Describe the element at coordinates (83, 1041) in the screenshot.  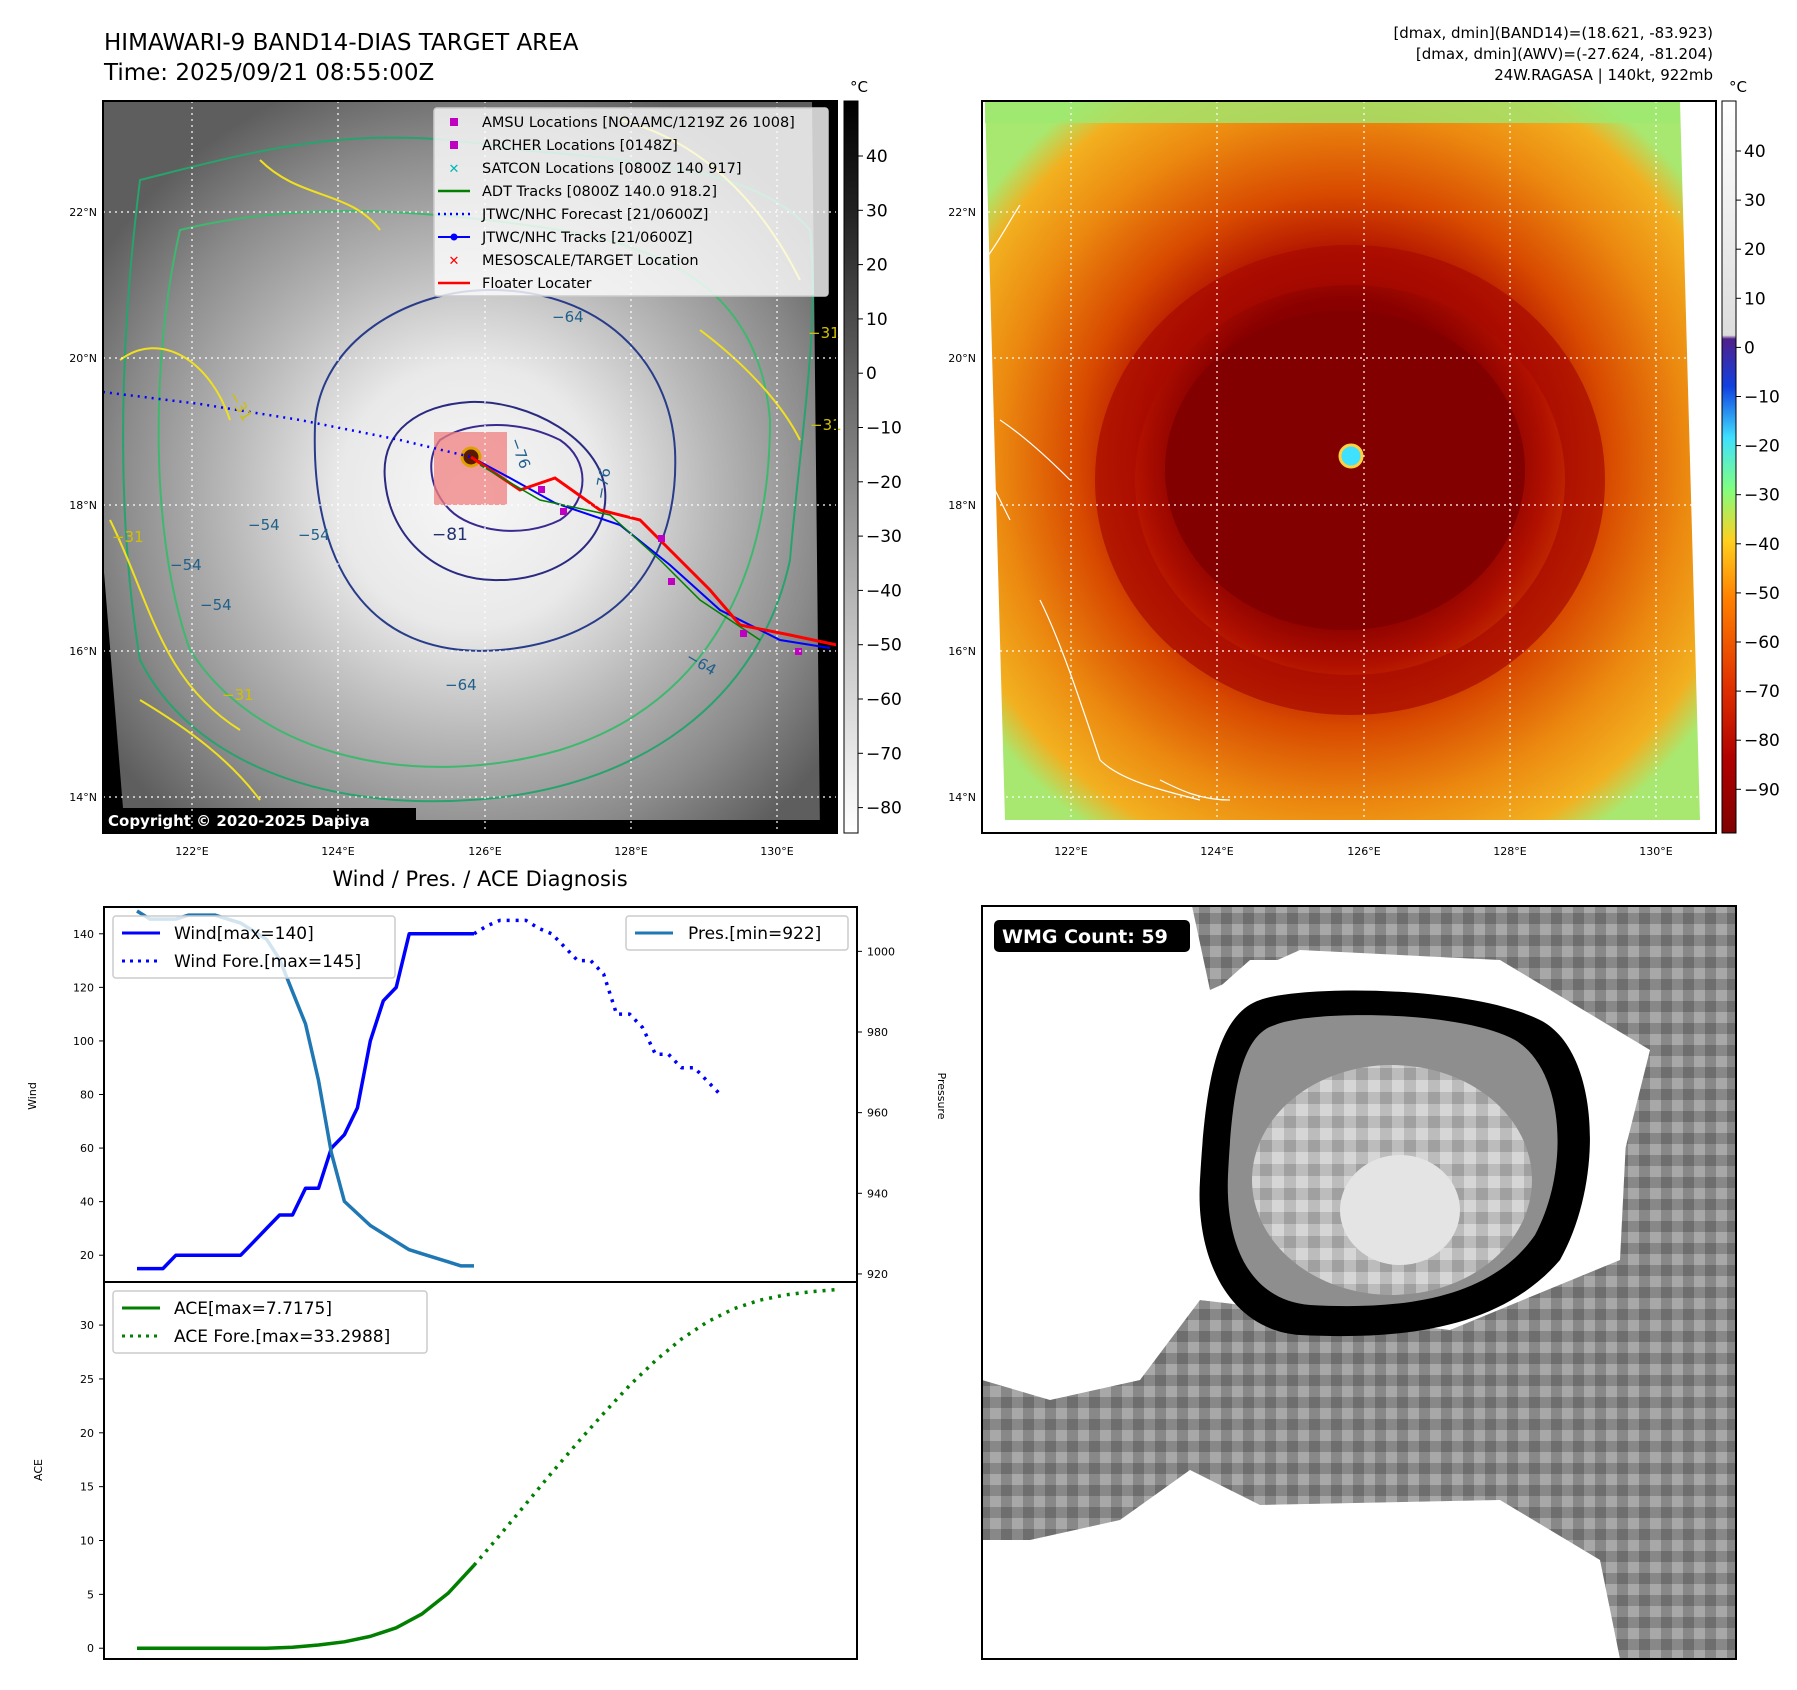
I see `wind-y-tick-label: 100` at that location.